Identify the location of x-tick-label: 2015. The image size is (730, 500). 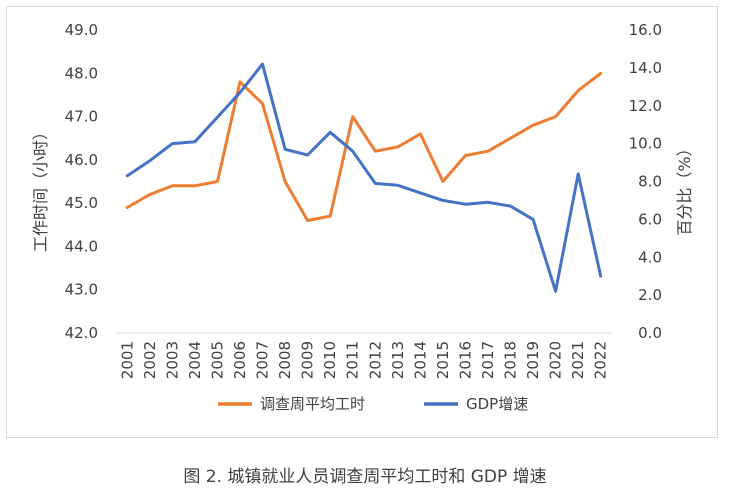
(443, 360).